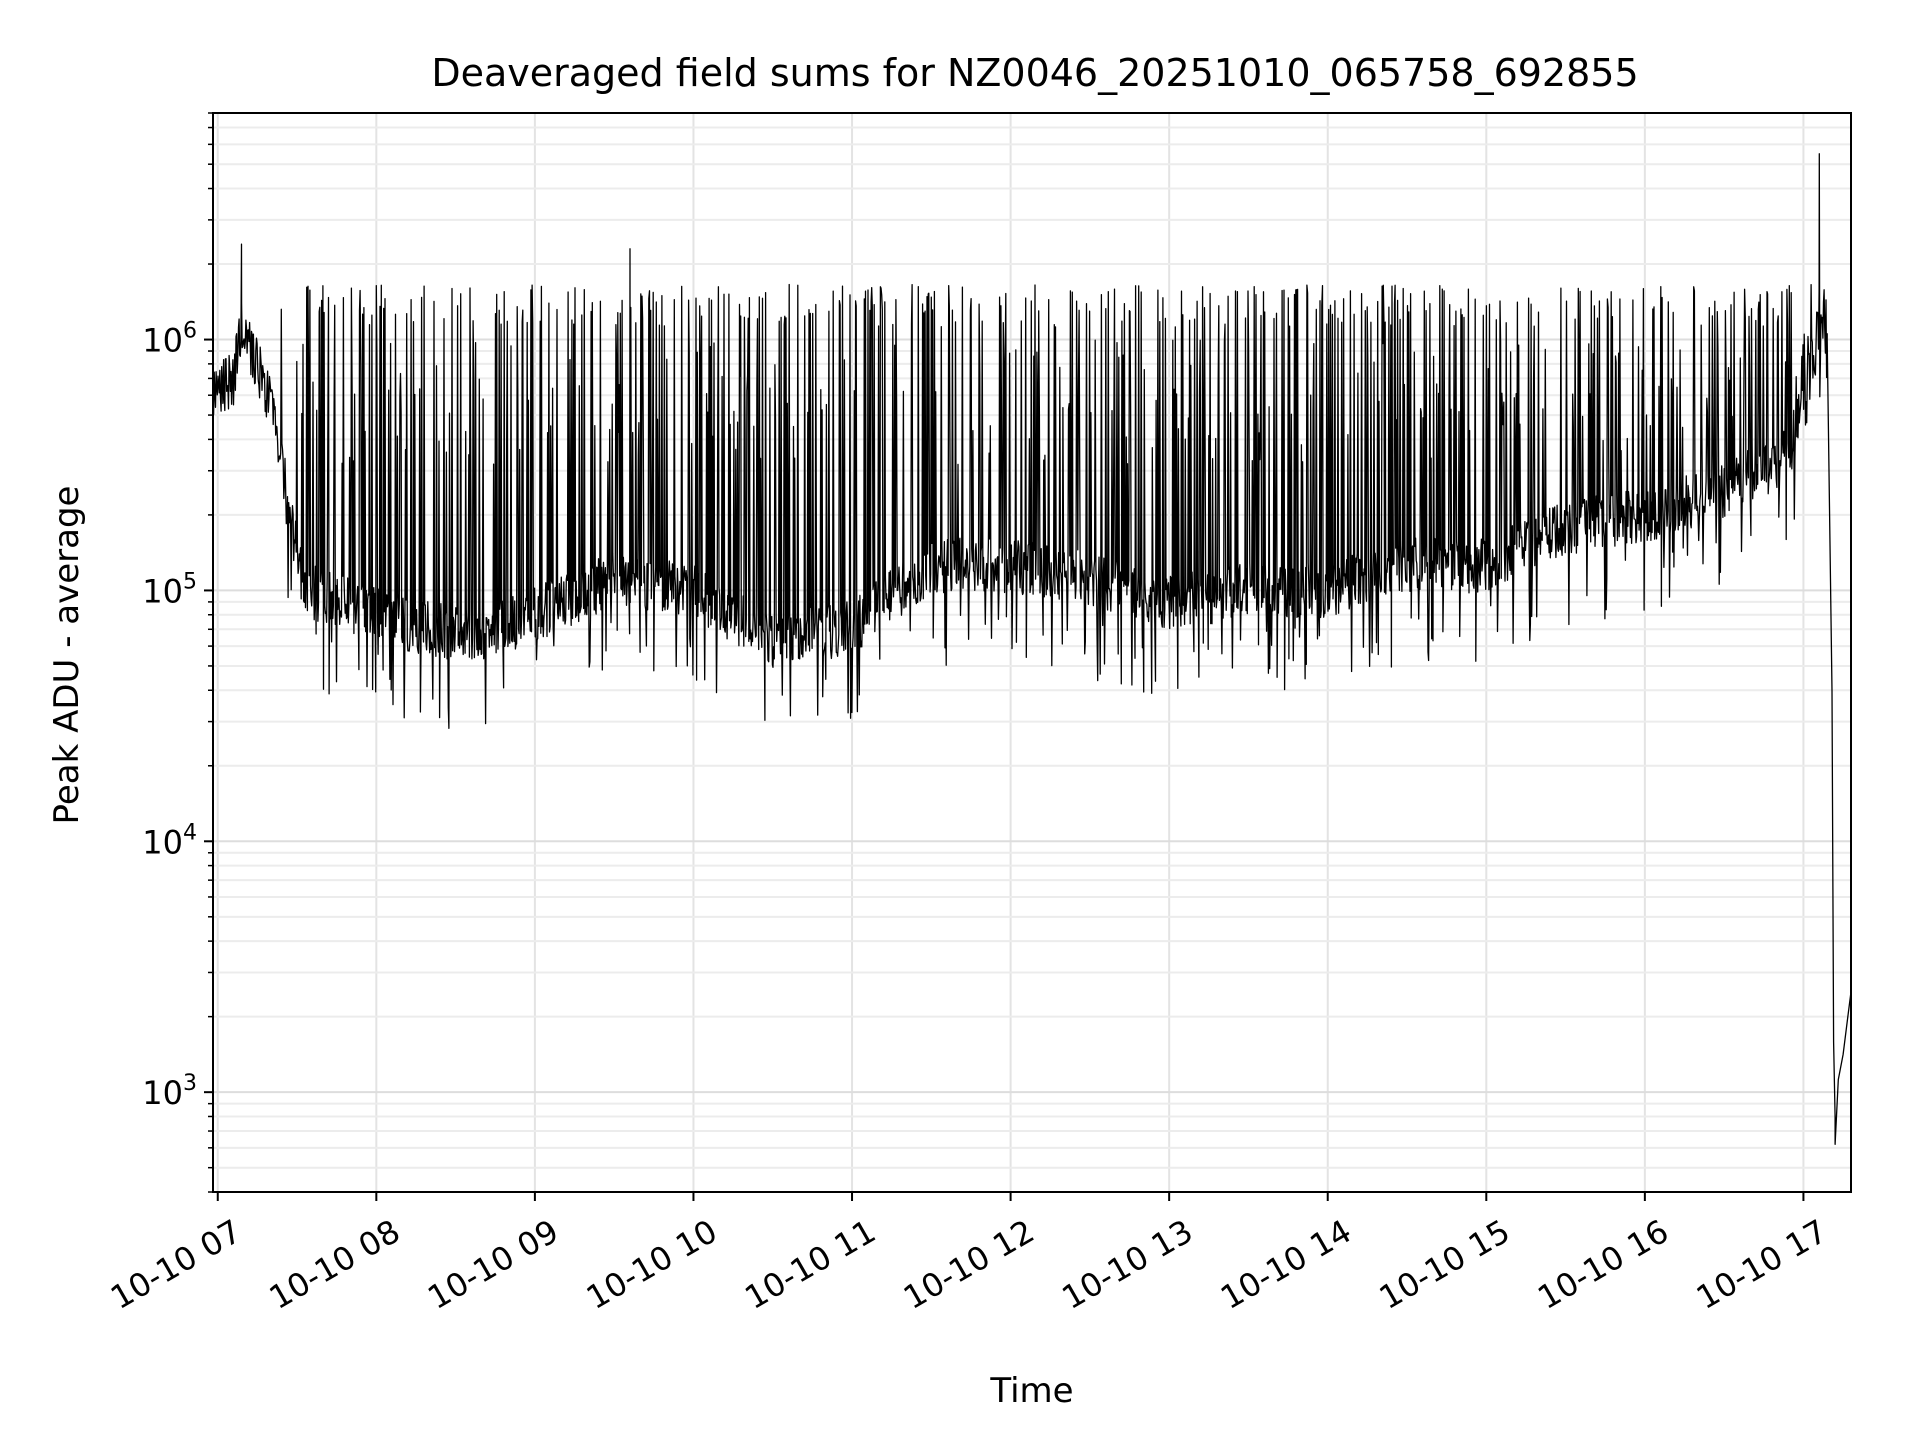 The width and height of the screenshot is (1920, 1440). I want to click on y-tick-label: 104, so click(169, 840).